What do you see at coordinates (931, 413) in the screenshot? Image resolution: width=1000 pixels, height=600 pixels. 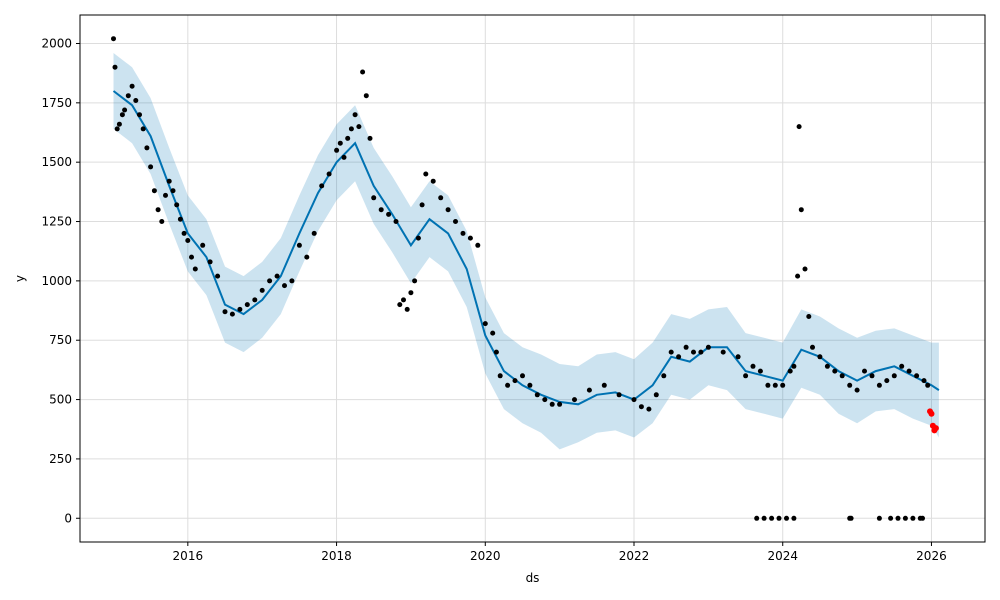 I see `holdout-point` at bounding box center [931, 413].